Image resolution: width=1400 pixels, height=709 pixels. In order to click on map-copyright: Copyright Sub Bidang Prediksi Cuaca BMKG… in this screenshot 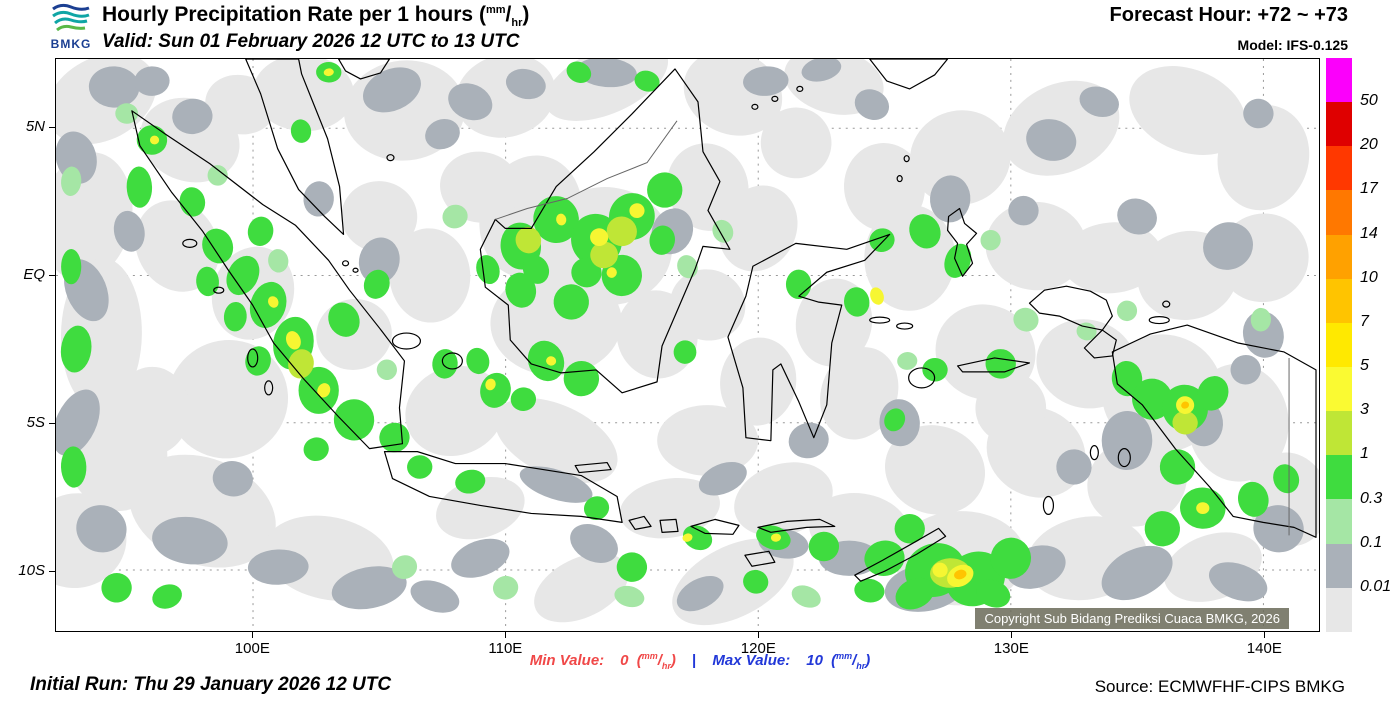, I will do `click(1132, 618)`.